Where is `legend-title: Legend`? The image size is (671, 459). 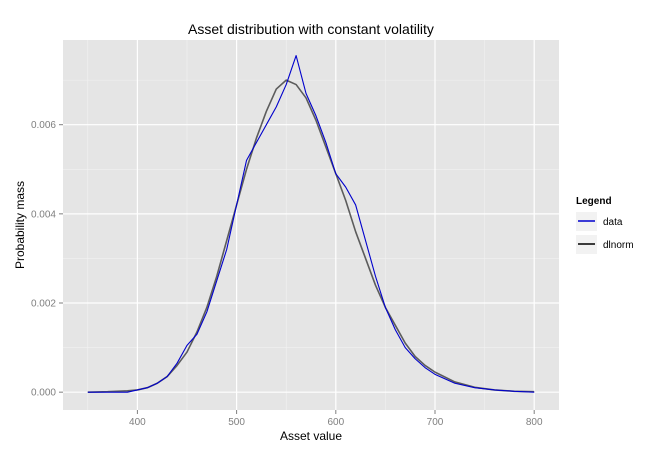 legend-title: Legend is located at coordinates (594, 201).